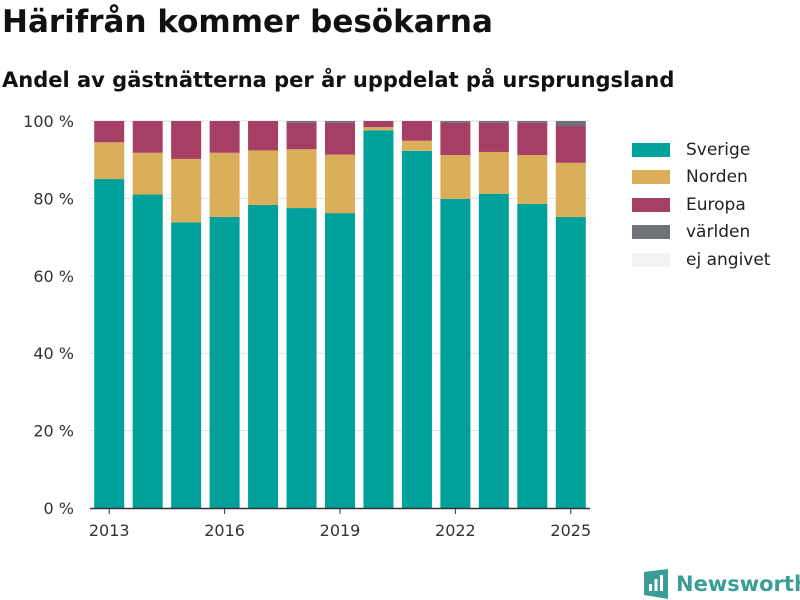 This screenshot has height=600, width=800. Describe the element at coordinates (53, 353) in the screenshot. I see `y-tick-label-40: 40 %` at that location.